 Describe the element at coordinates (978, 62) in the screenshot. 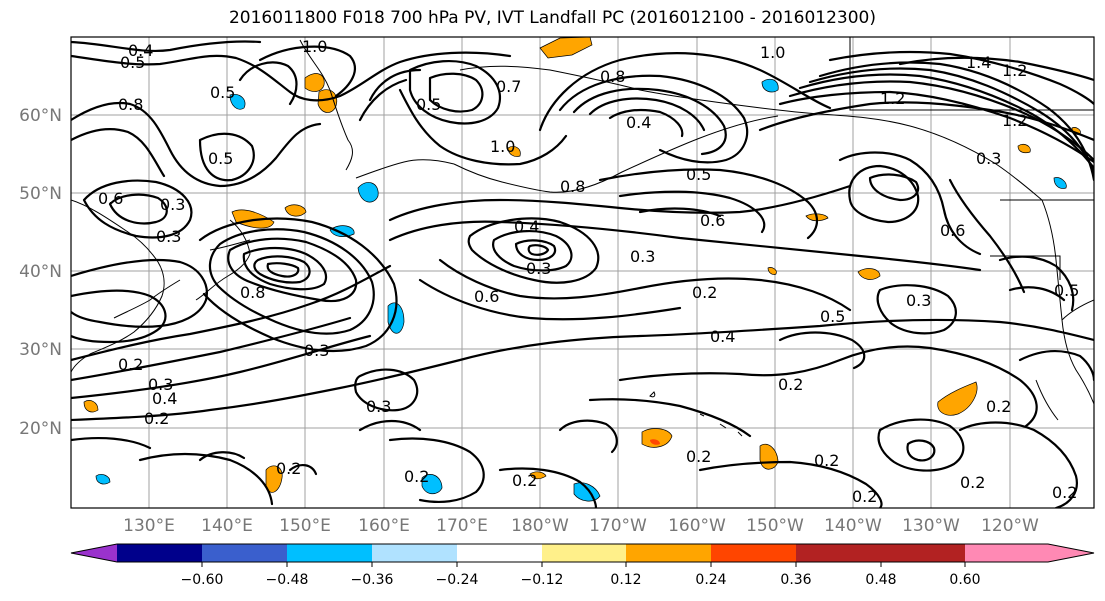

I see `contour-label: 1.4` at that location.